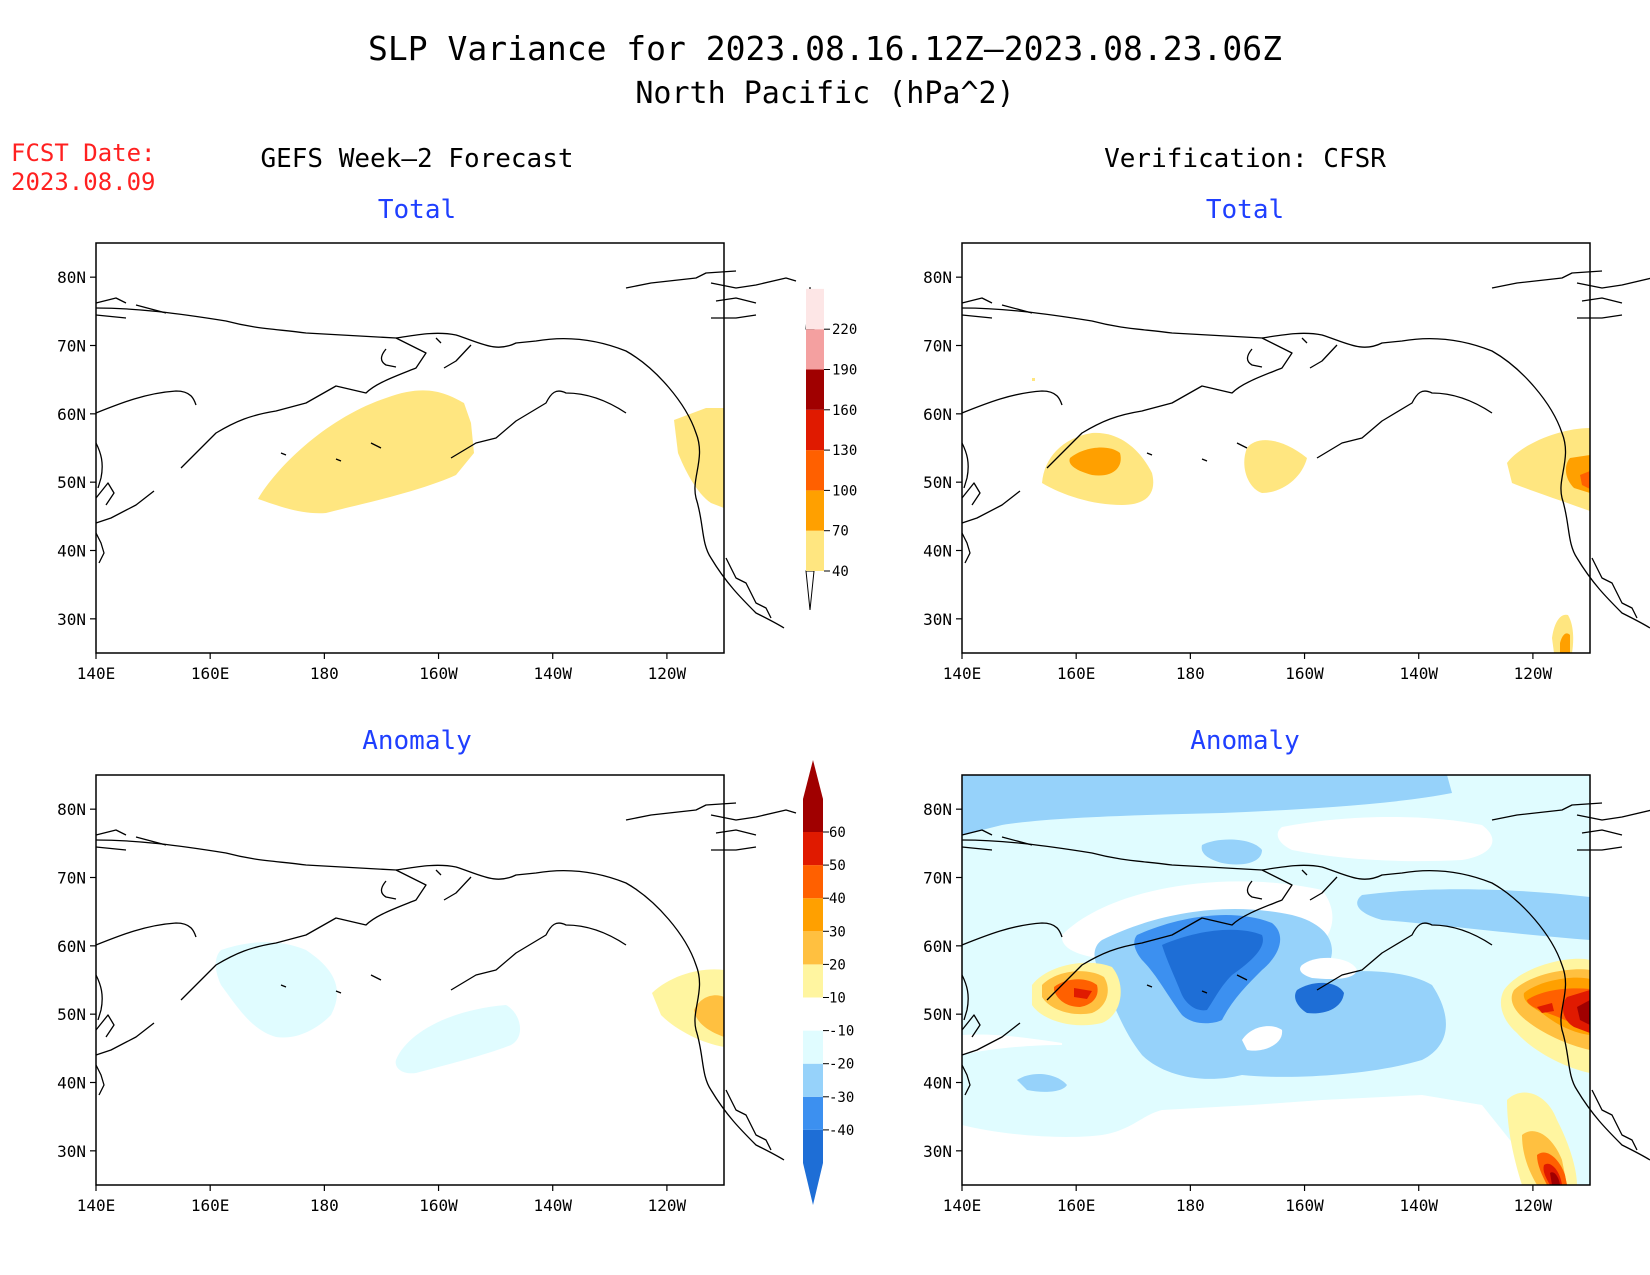 The width and height of the screenshot is (1650, 1275). I want to click on colorbar-label: -30, so click(841, 1098).